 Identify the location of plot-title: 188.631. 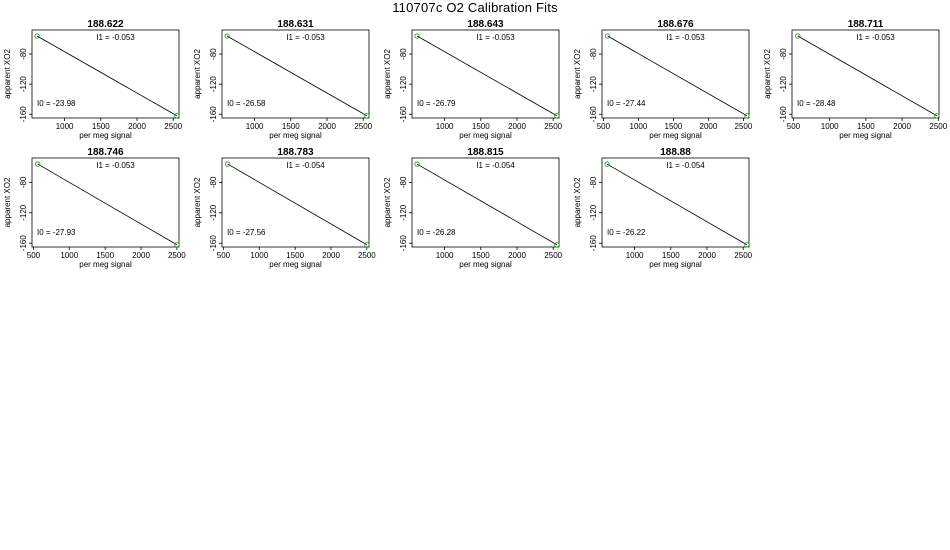
(295, 24).